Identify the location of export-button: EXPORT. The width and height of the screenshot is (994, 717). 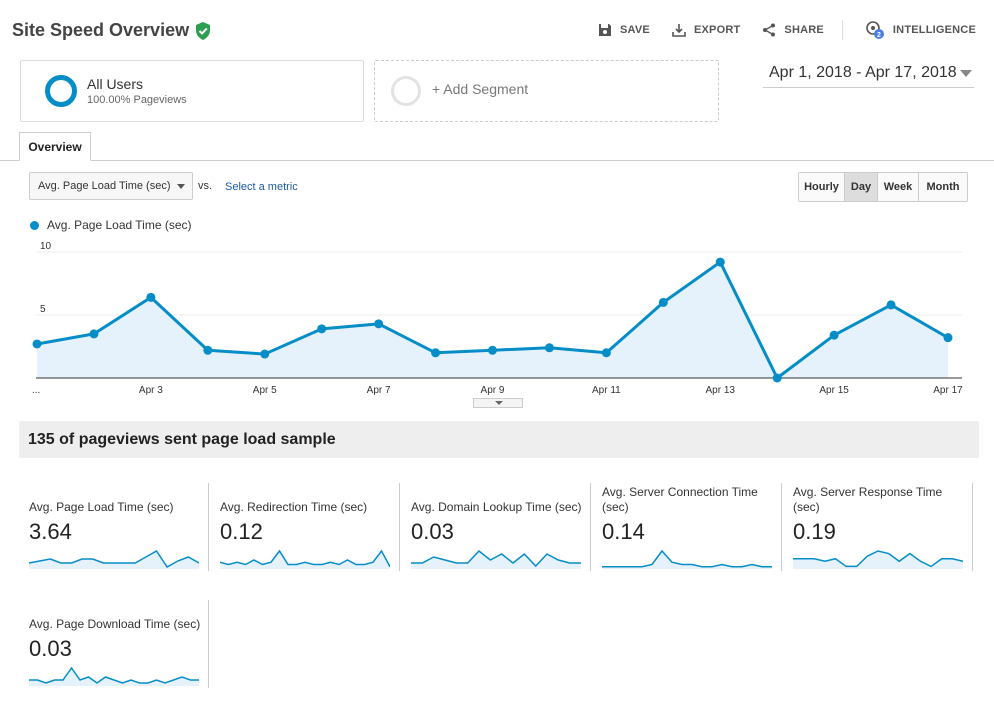
(706, 30).